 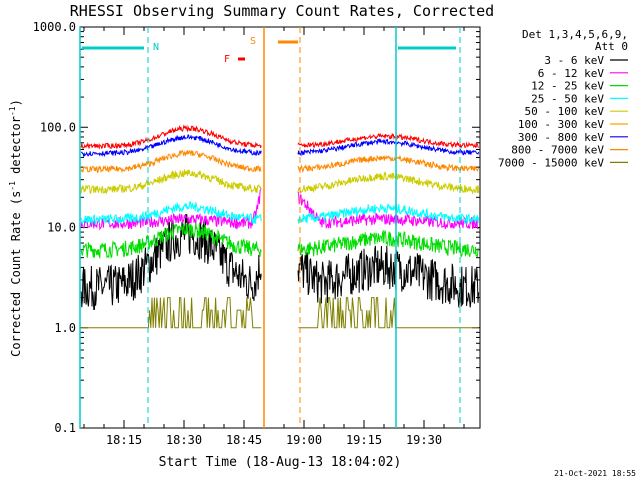 I want to click on x-tick-label: 18:15, so click(x=124, y=440).